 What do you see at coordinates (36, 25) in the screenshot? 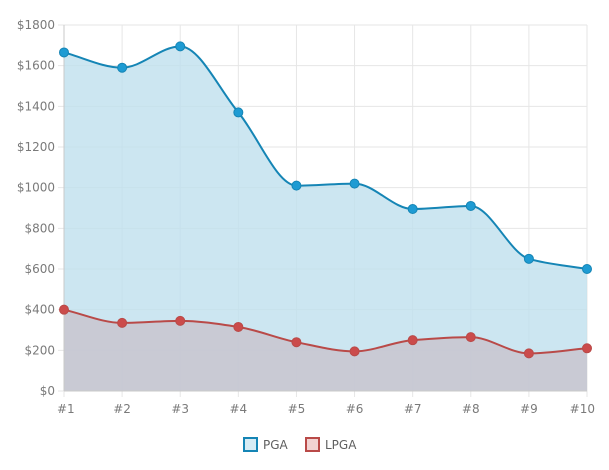
I see `y-tick-label: $1800` at bounding box center [36, 25].